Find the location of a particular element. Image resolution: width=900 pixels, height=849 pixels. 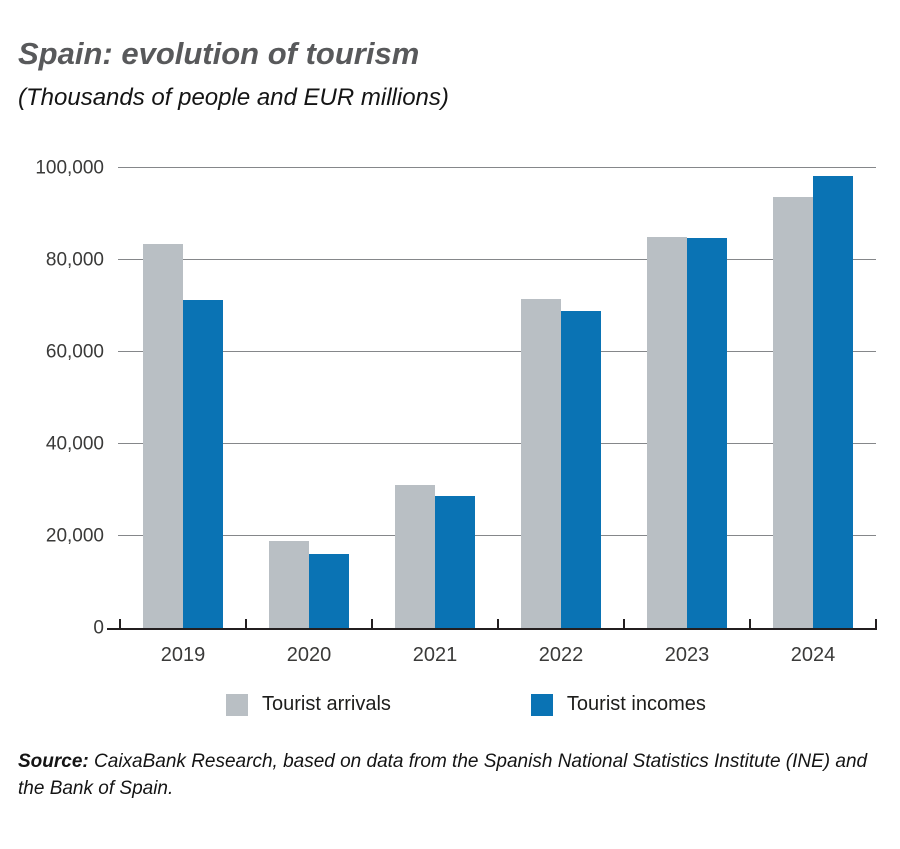

bar-tourist-arrivals-2023 is located at coordinates (667, 432).